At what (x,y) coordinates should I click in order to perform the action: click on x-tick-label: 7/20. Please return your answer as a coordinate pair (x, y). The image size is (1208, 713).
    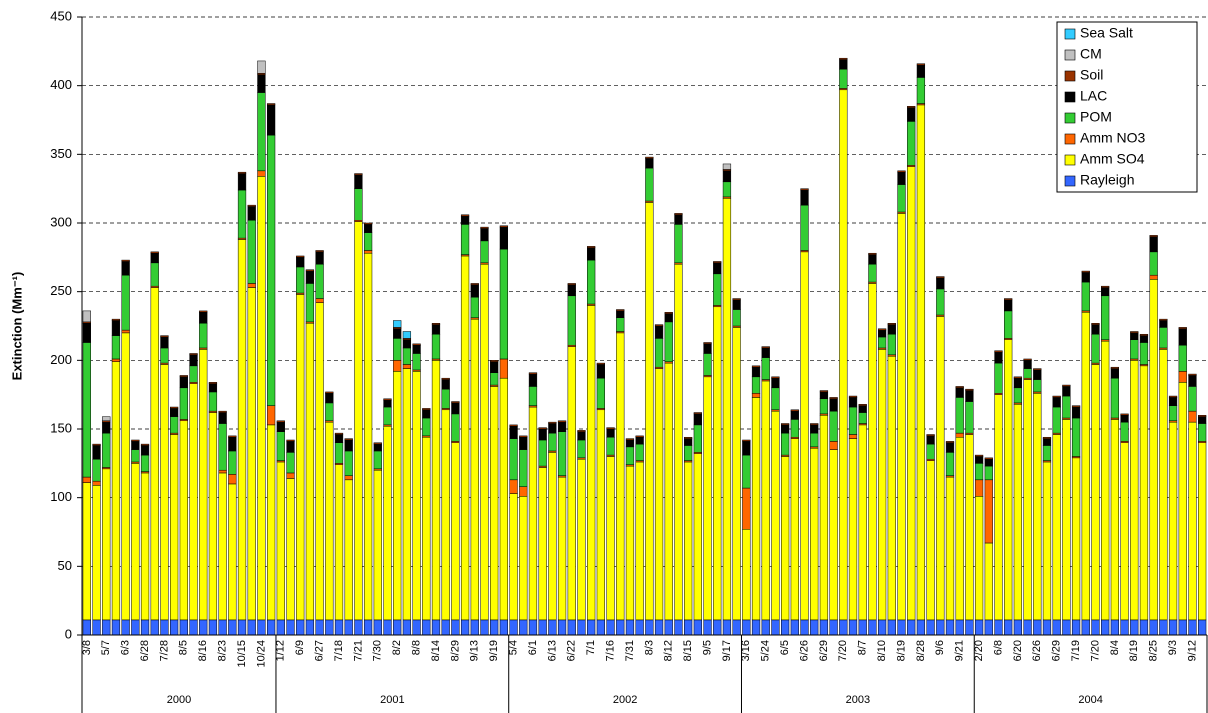
    Looking at the image, I should click on (843, 650).